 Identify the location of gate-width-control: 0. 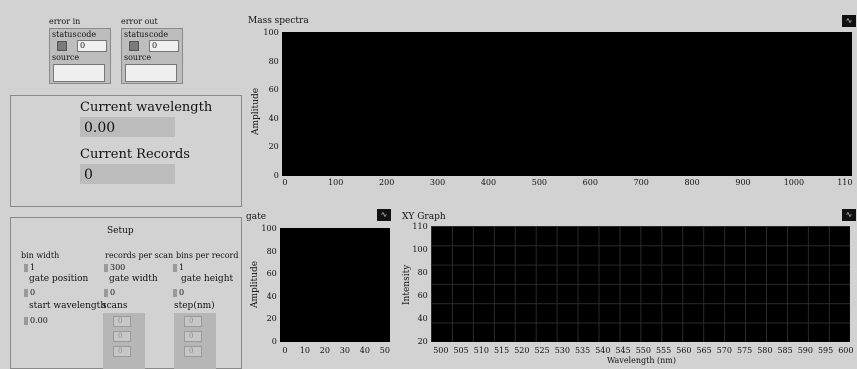
(109, 292).